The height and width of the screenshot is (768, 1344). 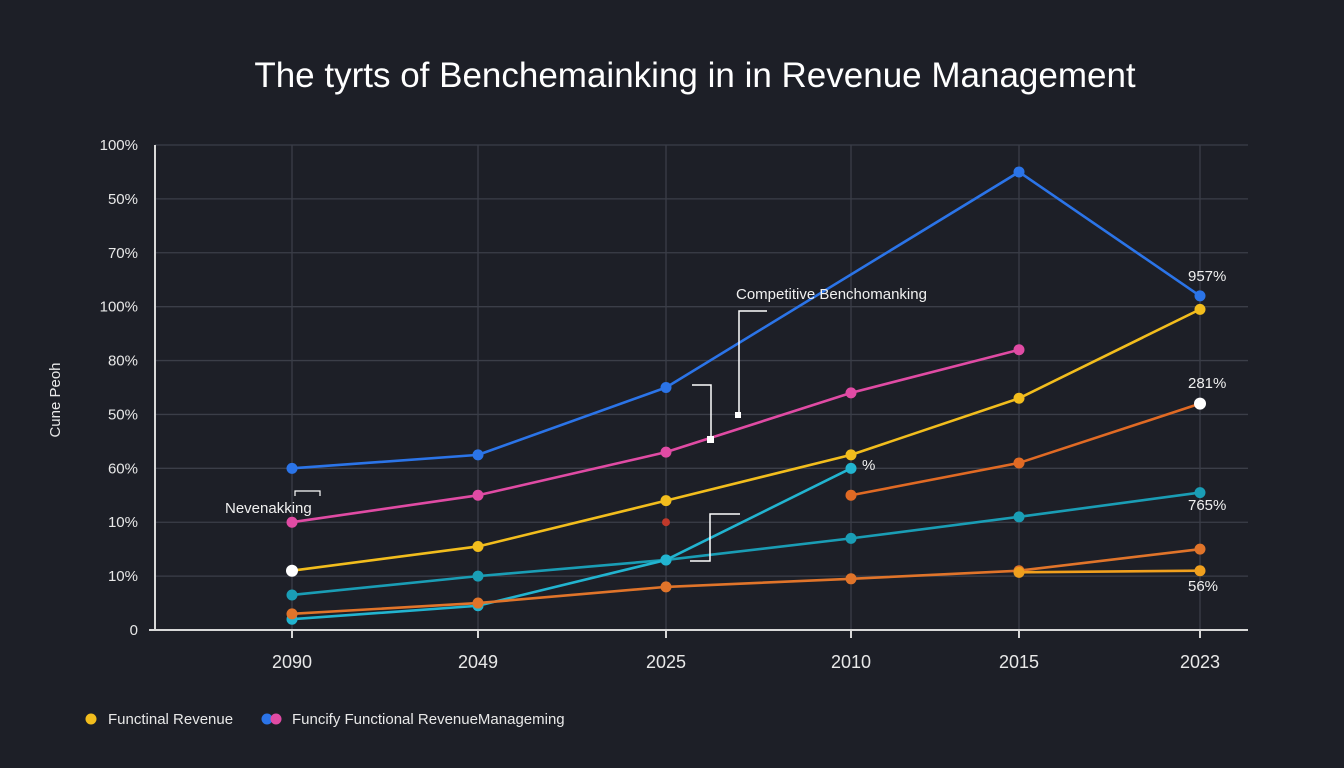 What do you see at coordinates (1207, 505) in the screenshot?
I see `annotation-label: 765%` at bounding box center [1207, 505].